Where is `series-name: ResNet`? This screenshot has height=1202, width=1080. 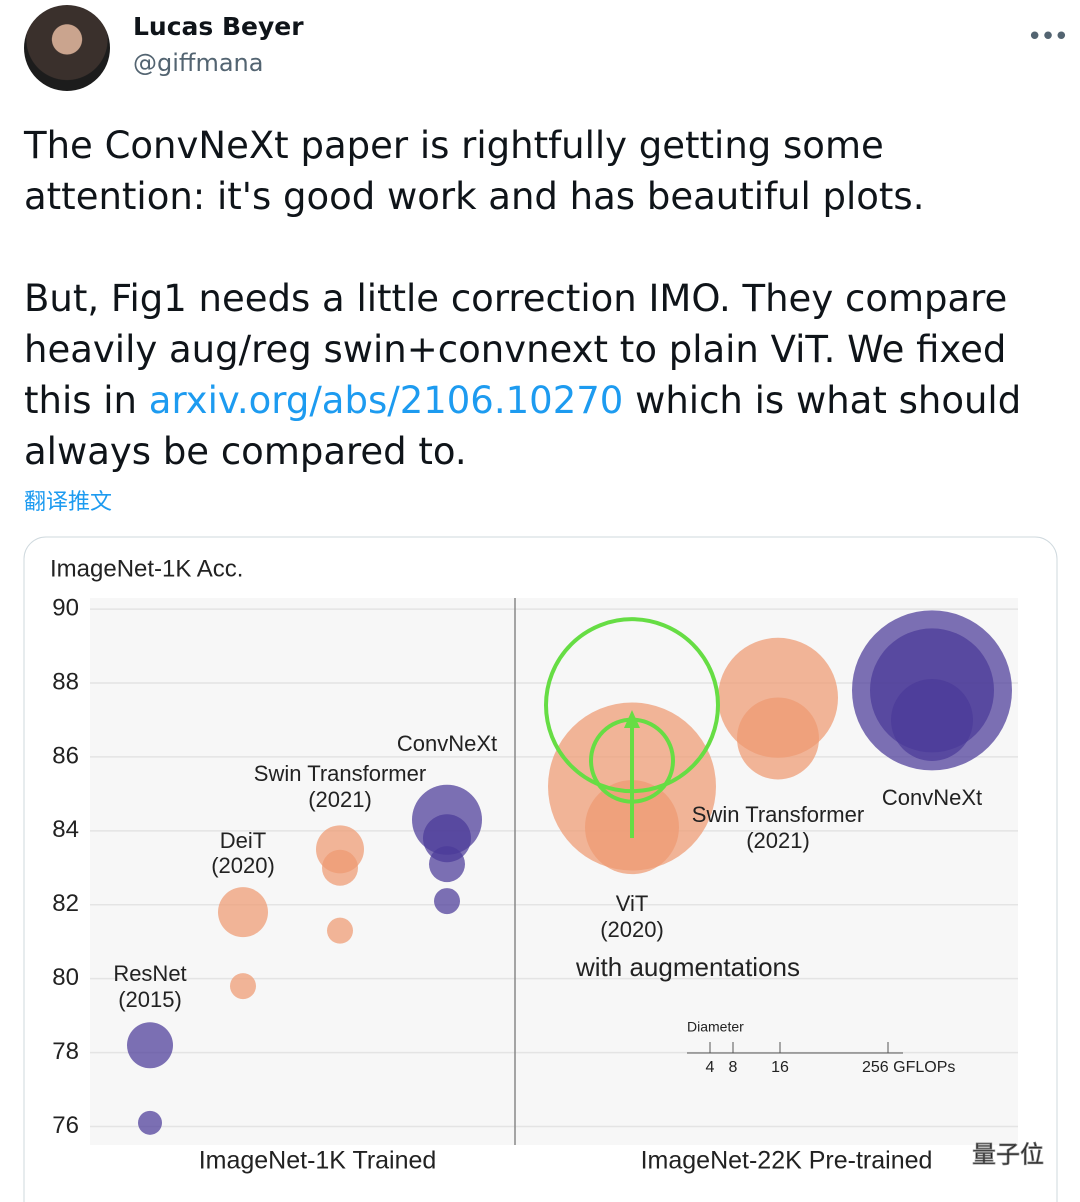 series-name: ResNet is located at coordinates (149, 973).